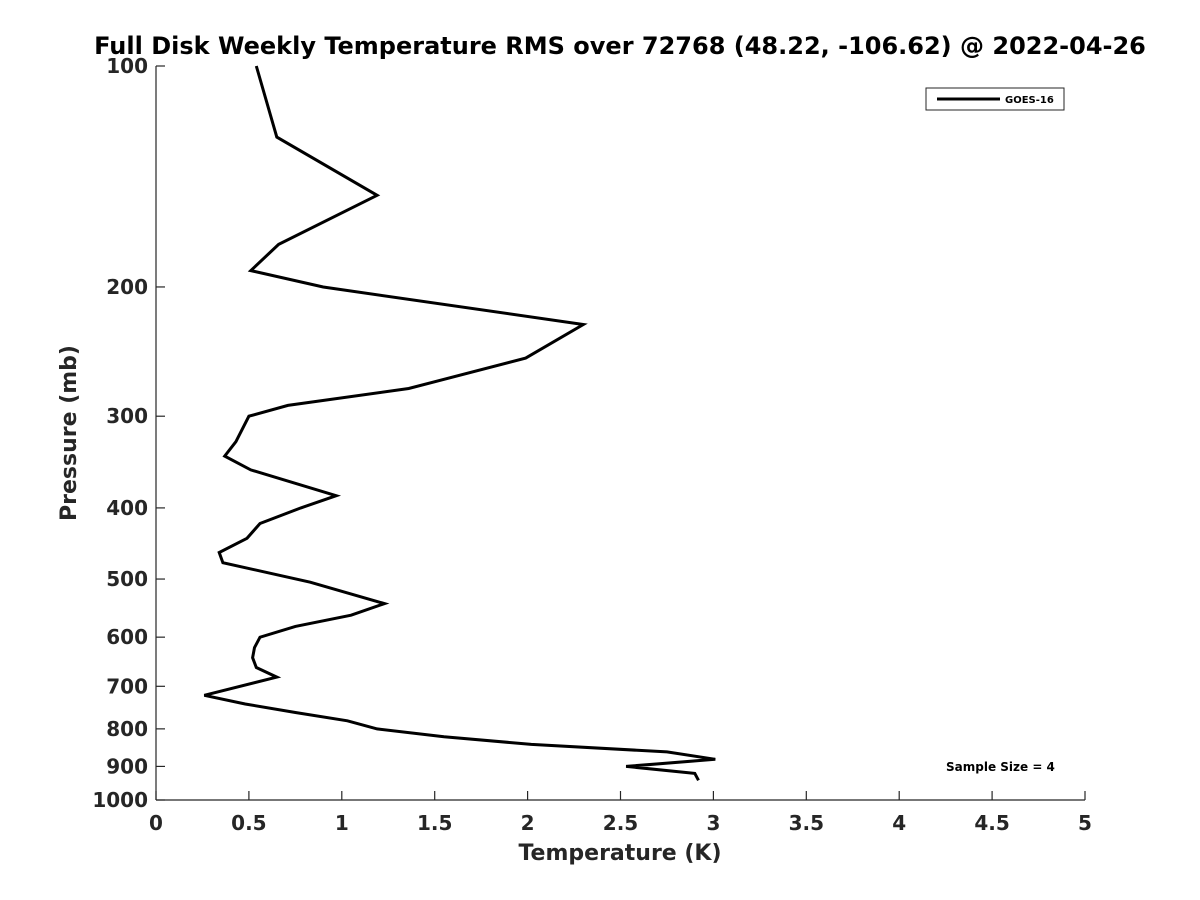 The height and width of the screenshot is (900, 1200). What do you see at coordinates (991, 823) in the screenshot?
I see `x-tick-label: 4.5` at bounding box center [991, 823].